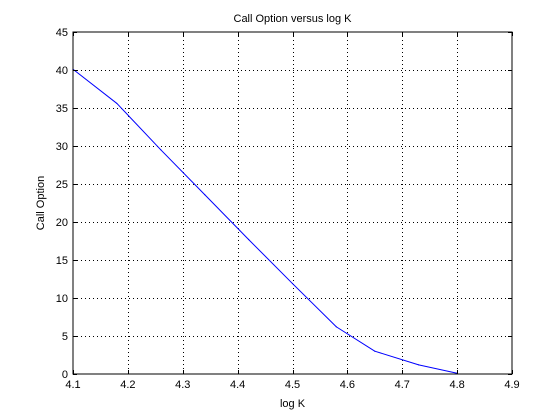 Image resolution: width=560 pixels, height=420 pixels. I want to click on x-tick-label: 4.8, so click(456, 385).